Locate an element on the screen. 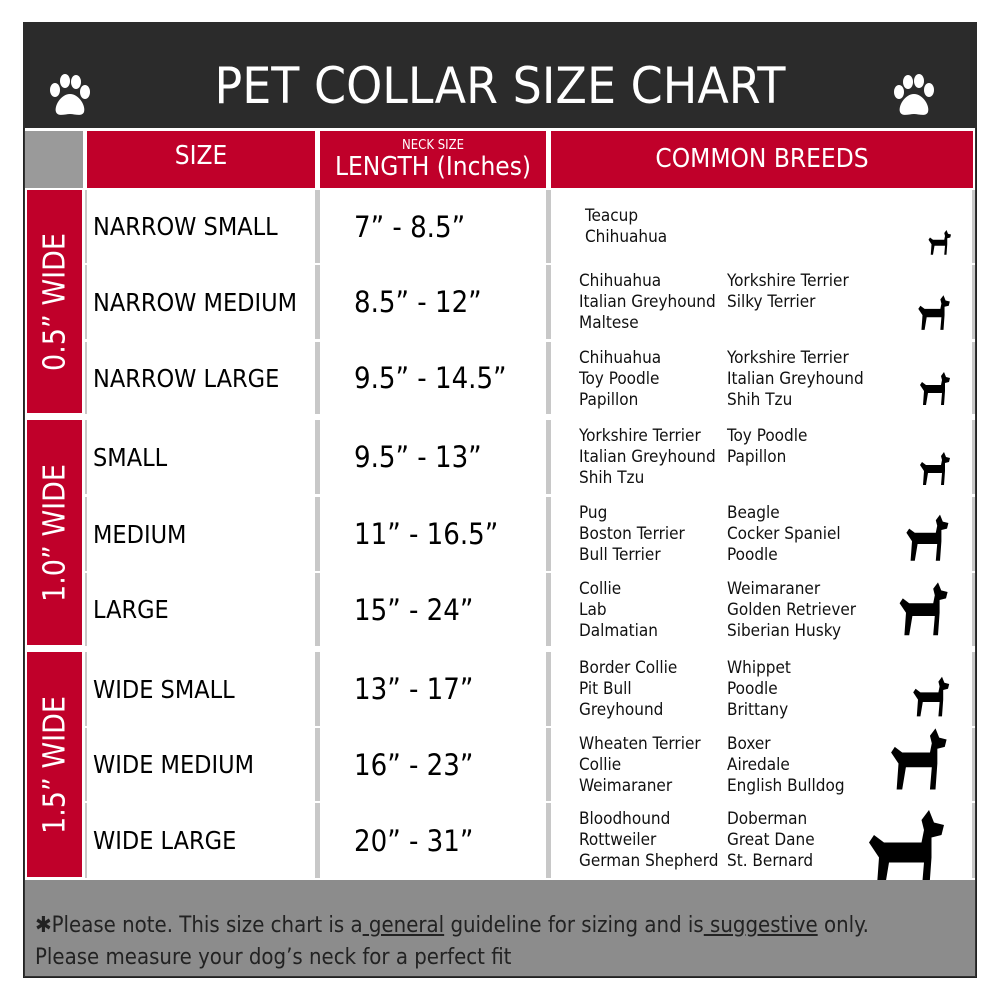 Image resolution: width=1000 pixels, height=1000 pixels. breeds-col-1: Chihuahua Toy Poodle Papillon is located at coordinates (620, 379).